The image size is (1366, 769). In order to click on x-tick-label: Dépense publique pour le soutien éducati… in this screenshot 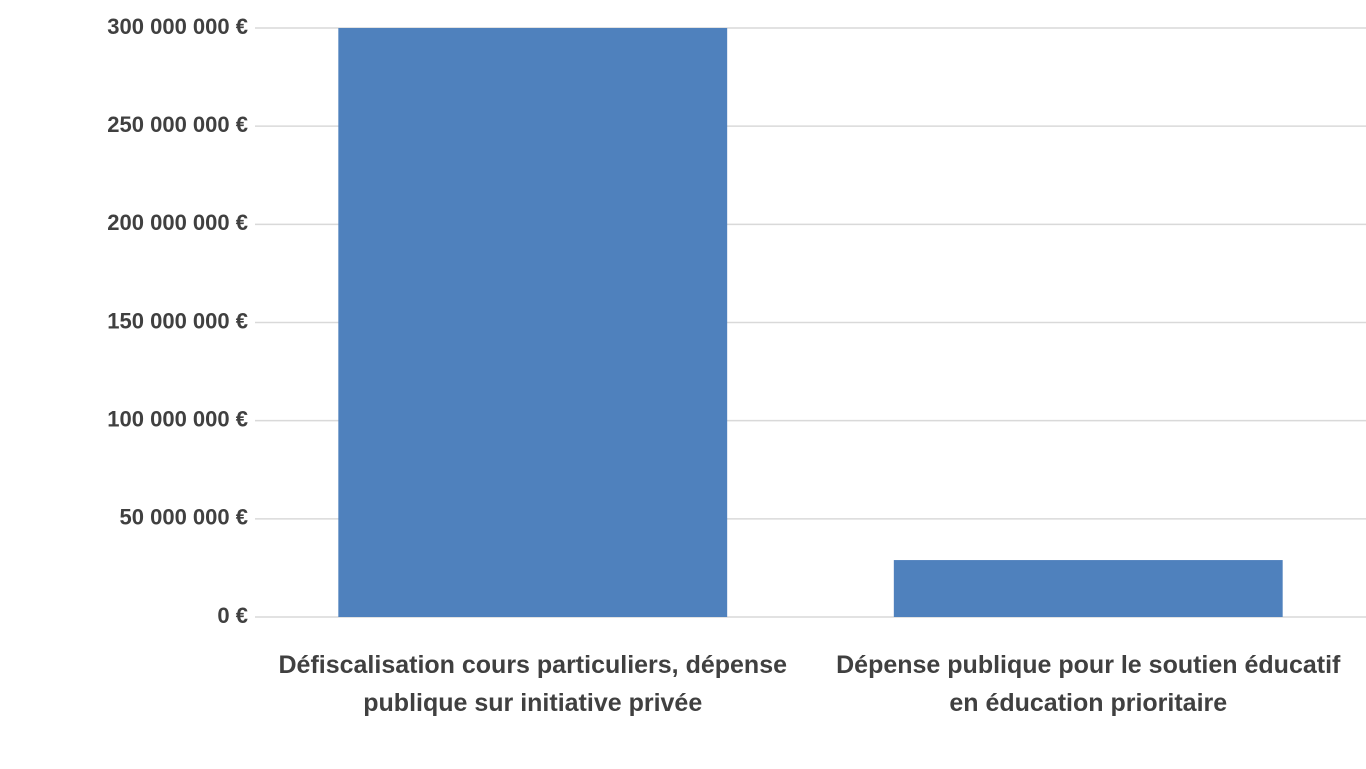, I will do `click(1088, 684)`.